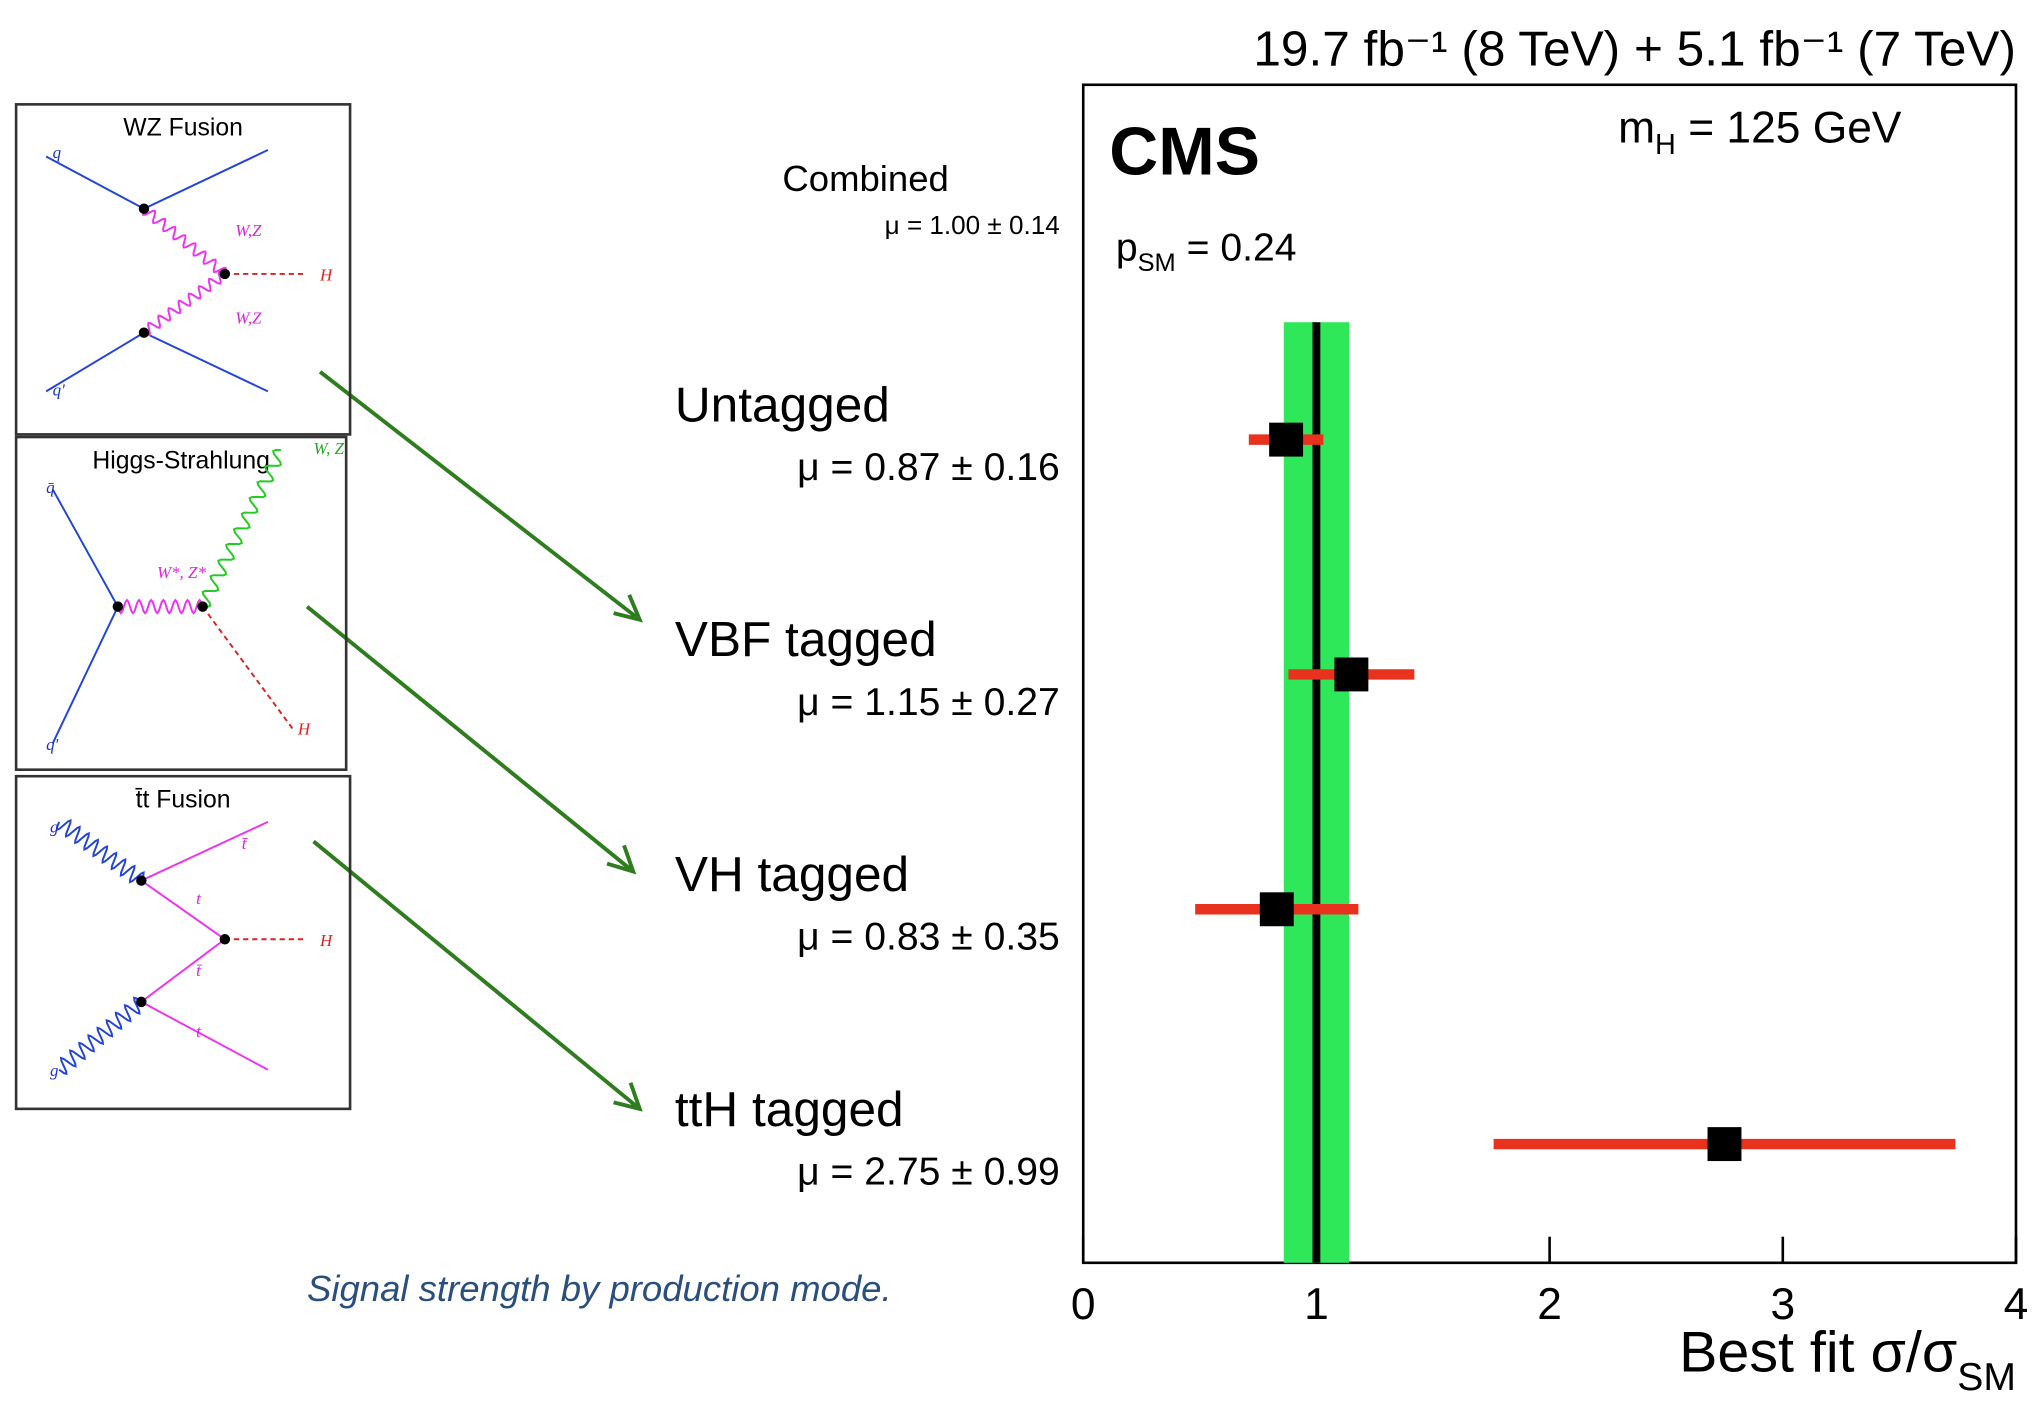  I want to click on x-tick-label: 3, so click(1782, 1304).